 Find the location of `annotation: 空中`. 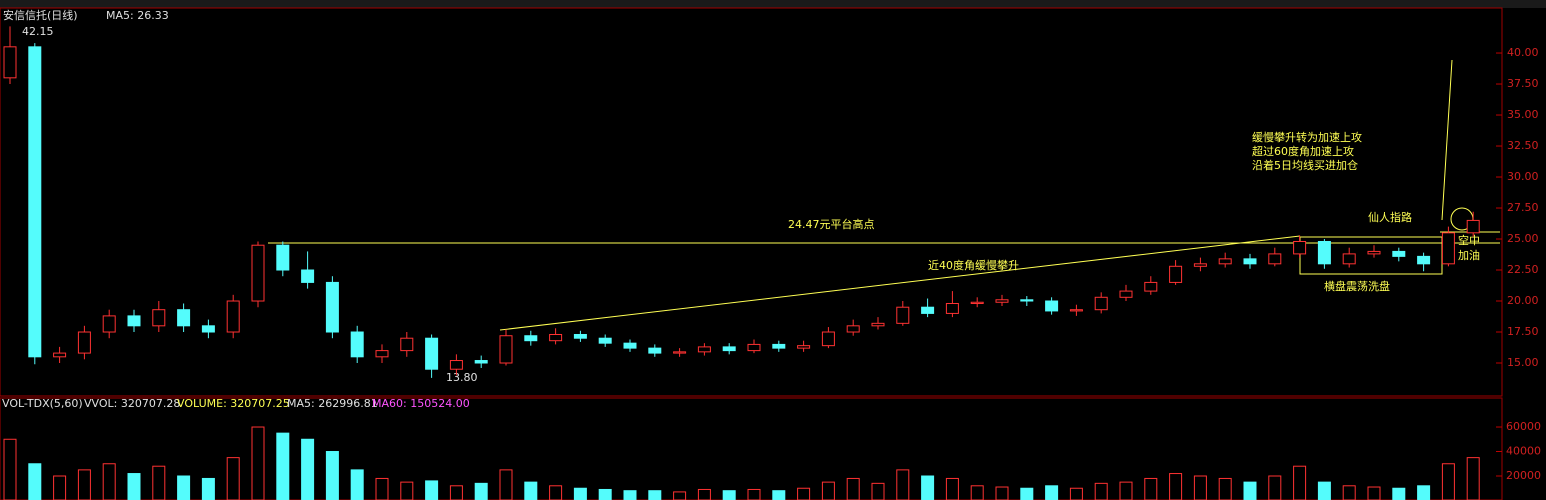

annotation: 空中 is located at coordinates (1469, 240).